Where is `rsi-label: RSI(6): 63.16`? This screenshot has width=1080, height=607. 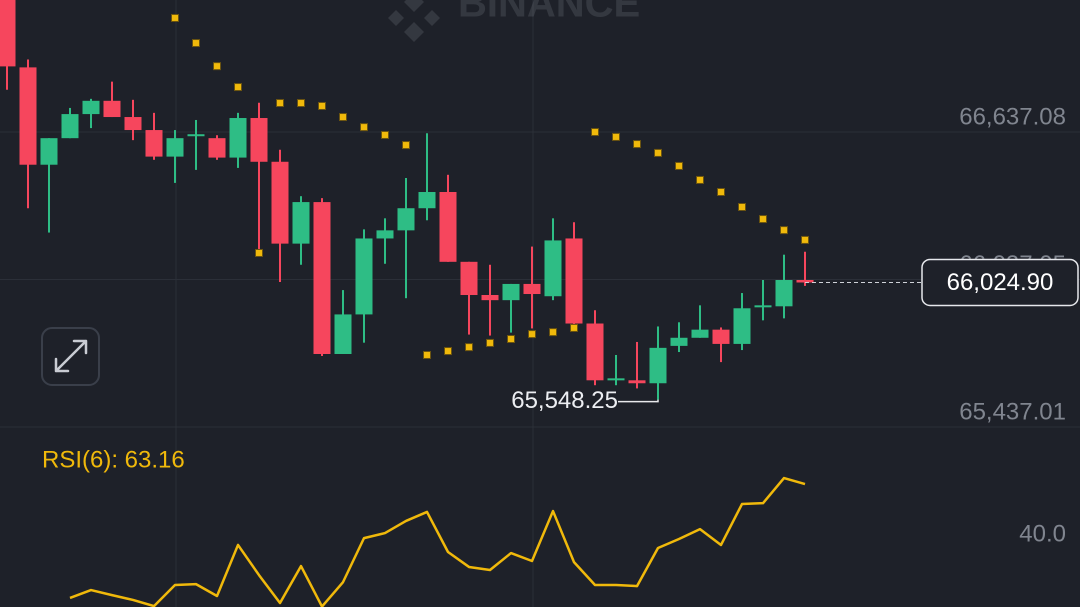
rsi-label: RSI(6): 63.16 is located at coordinates (113, 459).